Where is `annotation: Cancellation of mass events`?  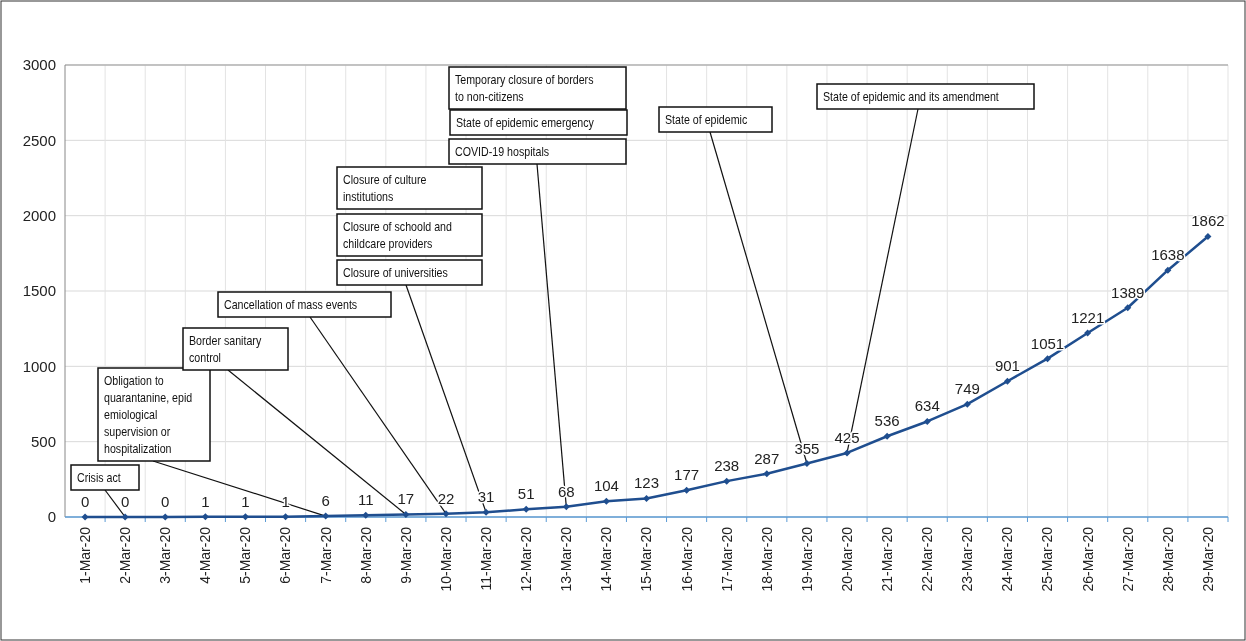 annotation: Cancellation of mass events is located at coordinates (291, 304).